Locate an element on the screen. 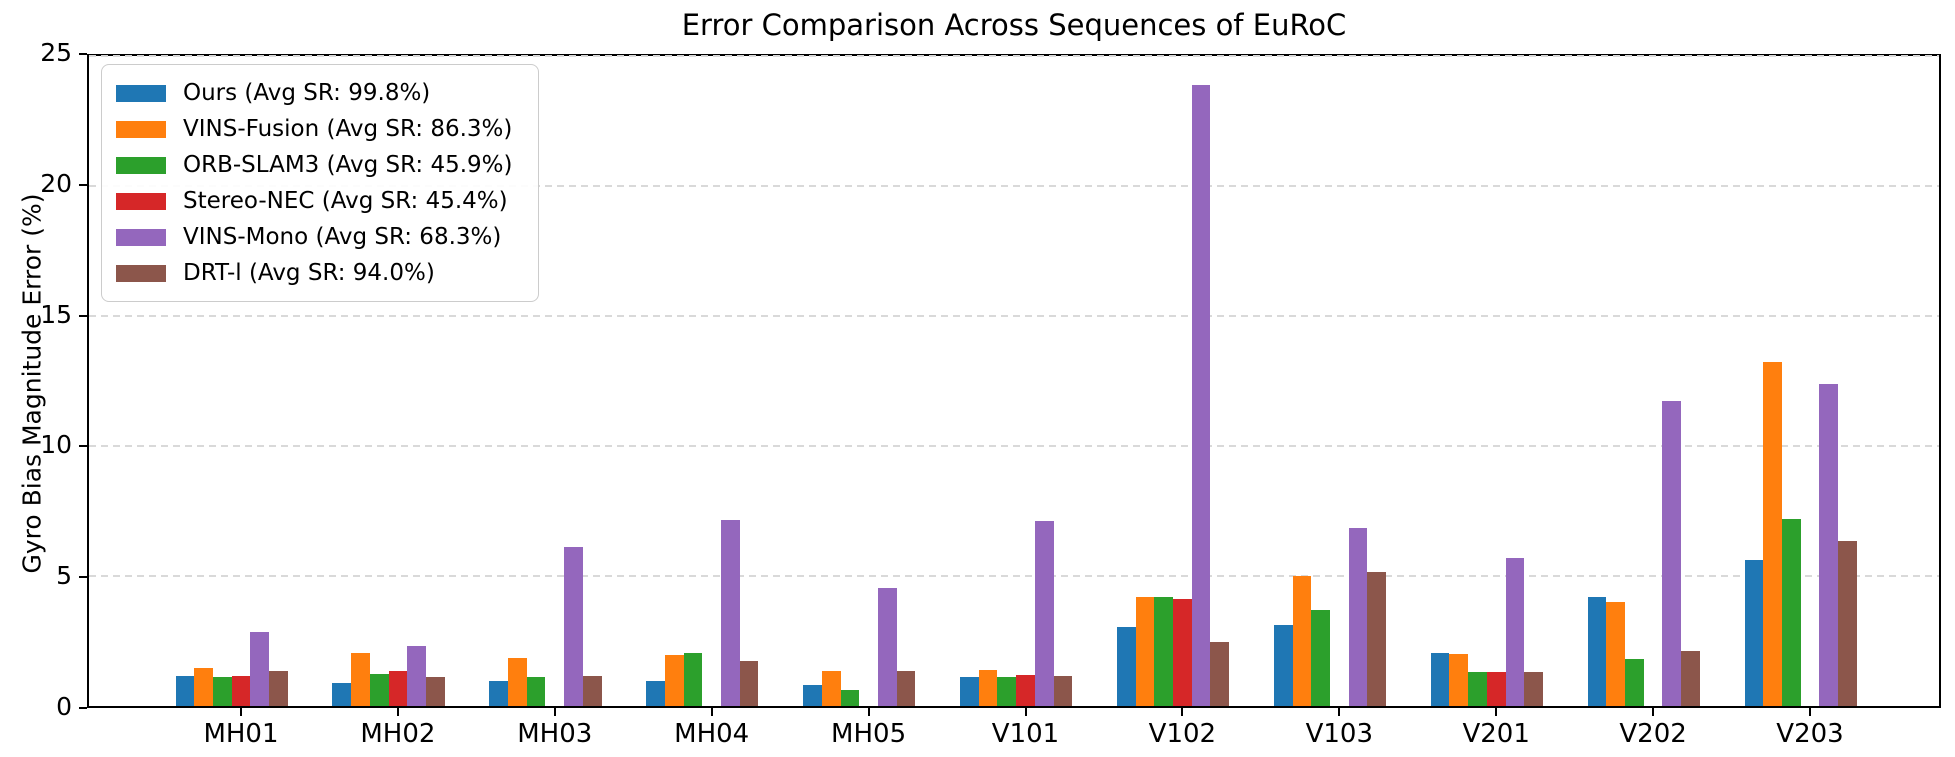 The image size is (1955, 757). x-tick-MH02 is located at coordinates (397, 712).